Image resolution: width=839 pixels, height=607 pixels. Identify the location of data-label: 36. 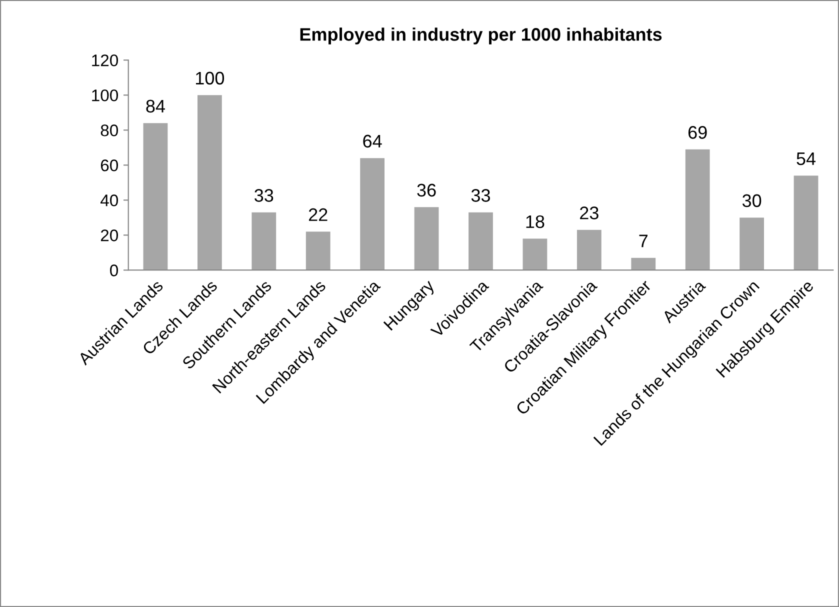
(426, 190).